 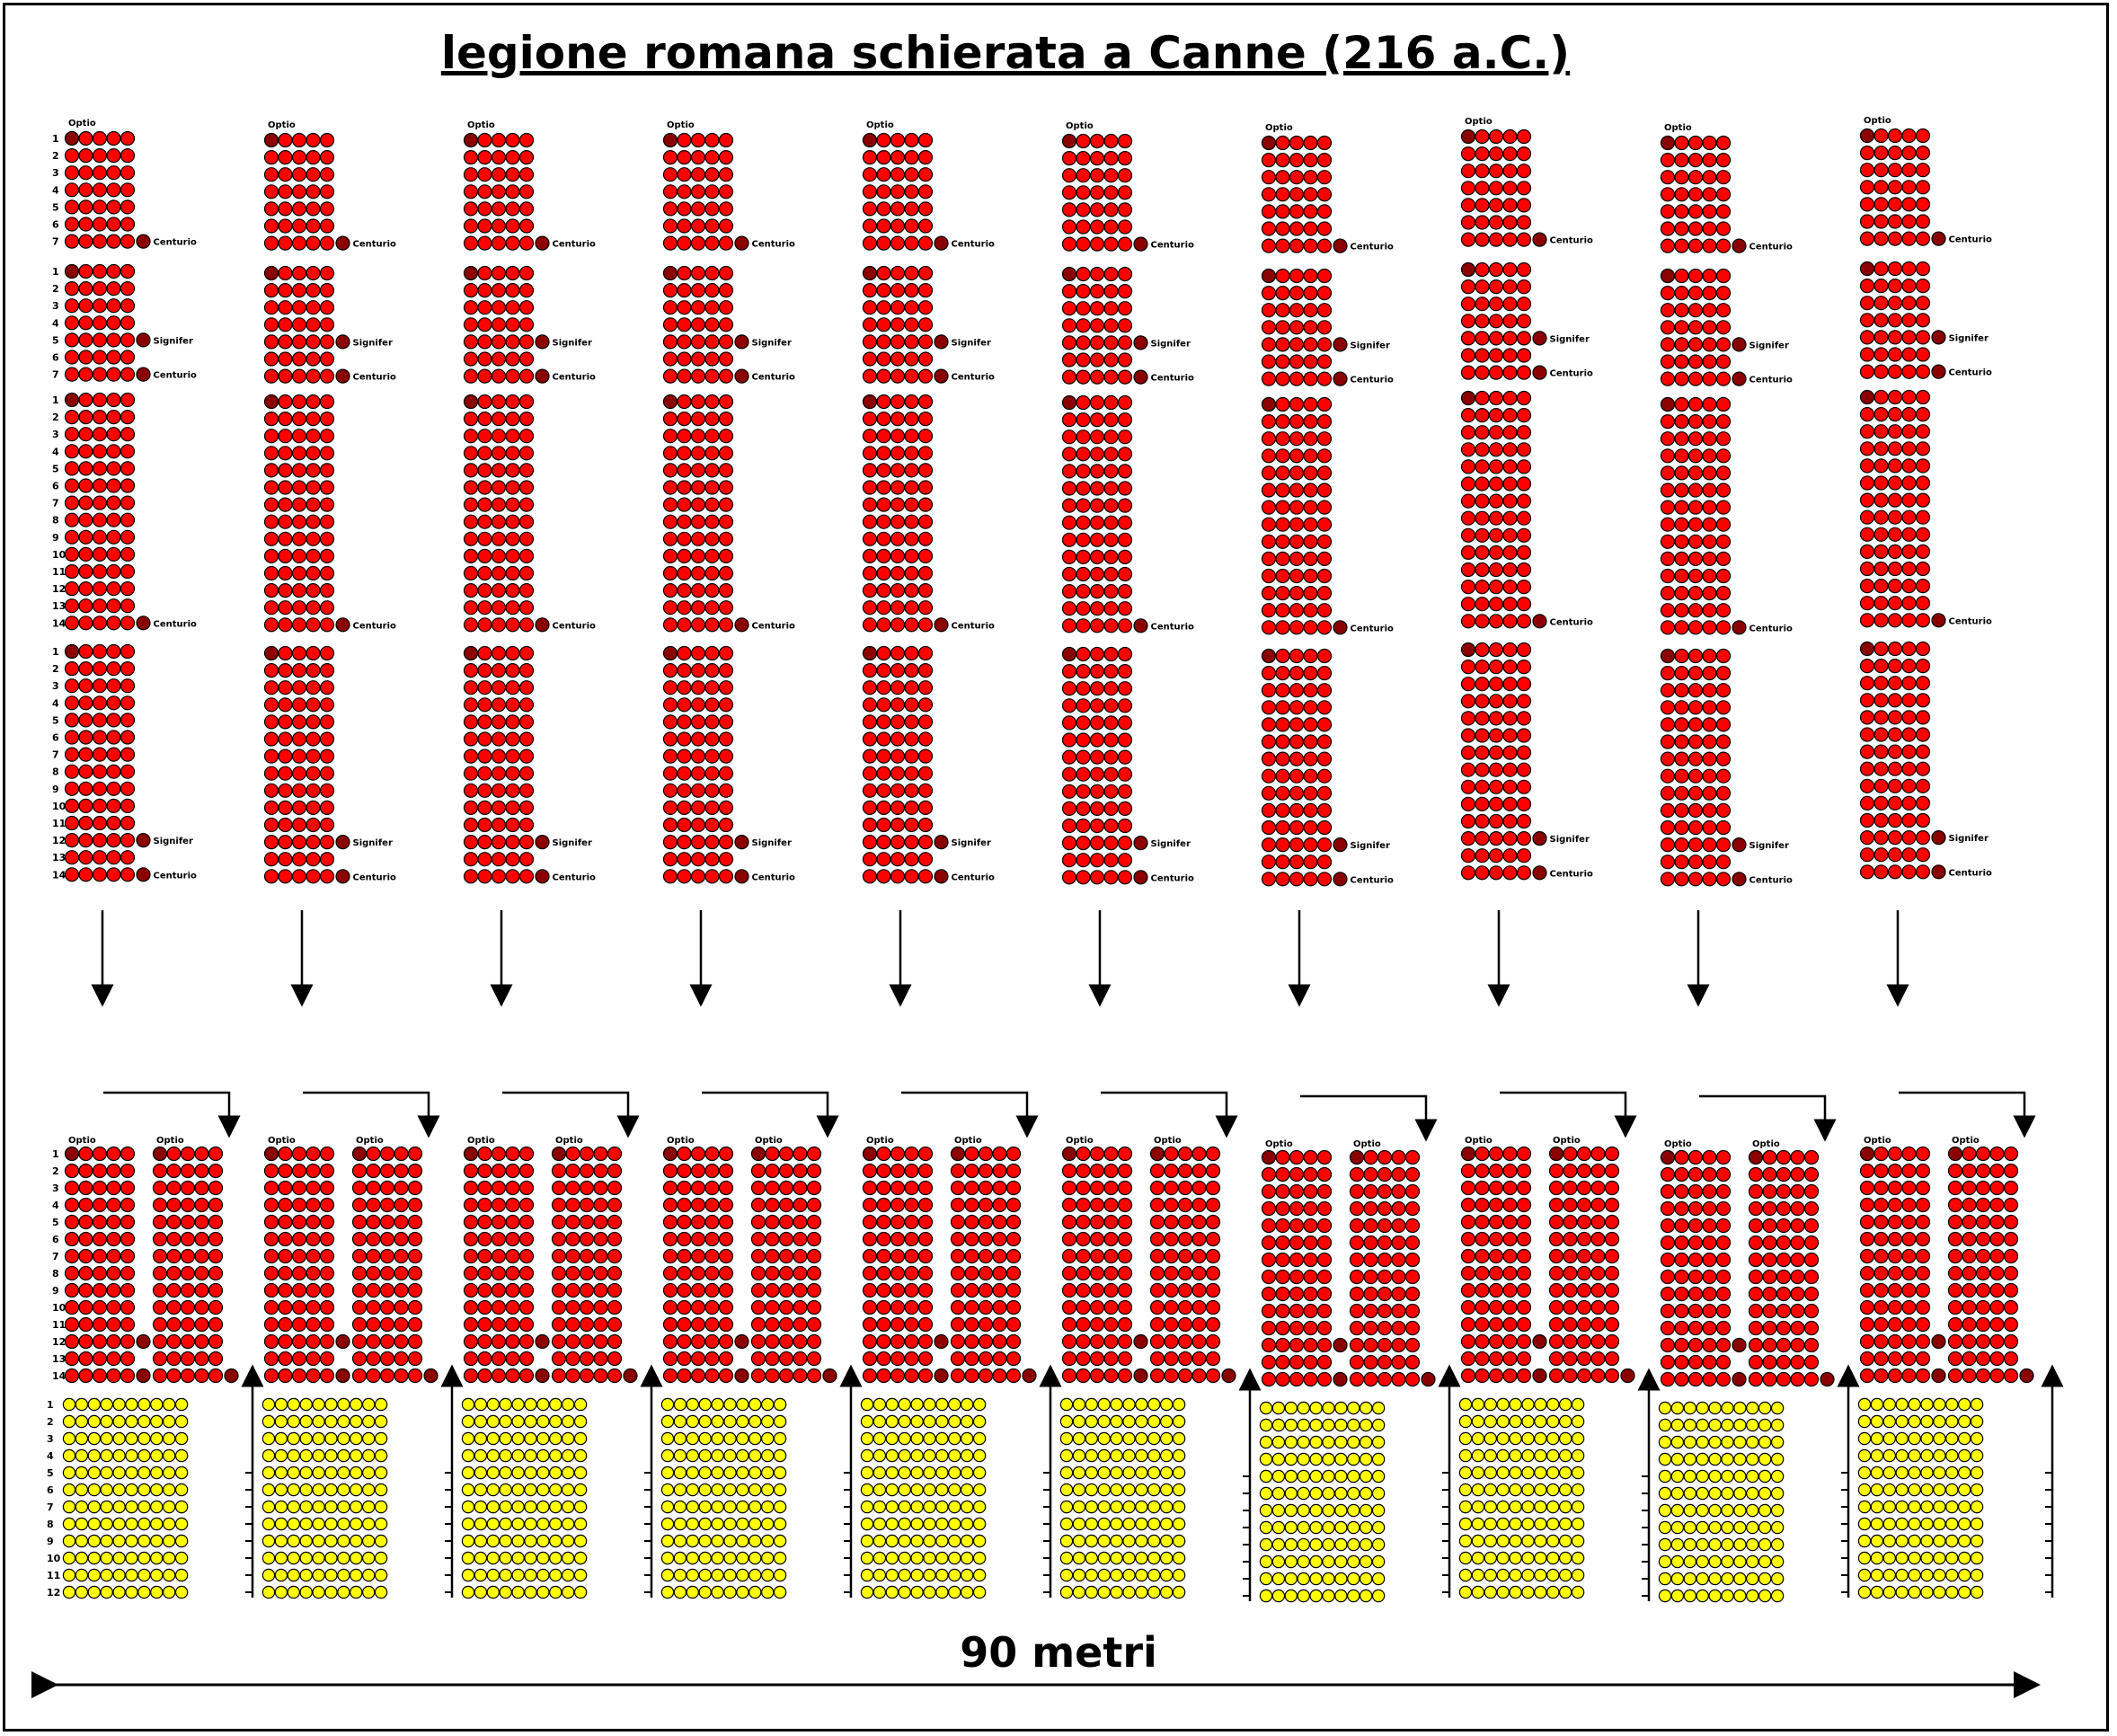 I want to click on optio-marker, so click(x=1668, y=1157).